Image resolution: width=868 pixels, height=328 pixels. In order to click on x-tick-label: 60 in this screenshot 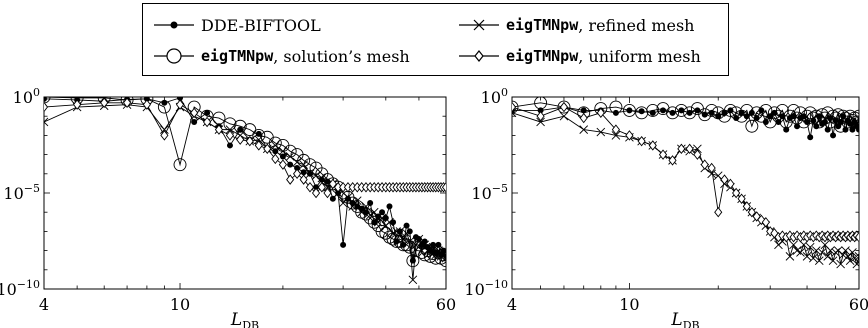, I will do `click(858, 304)`.